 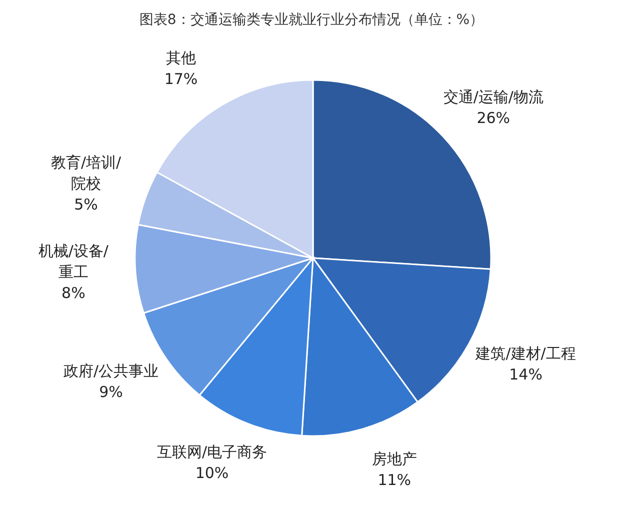 What do you see at coordinates (395, 479) in the screenshot?
I see `data-label: 11%` at bounding box center [395, 479].